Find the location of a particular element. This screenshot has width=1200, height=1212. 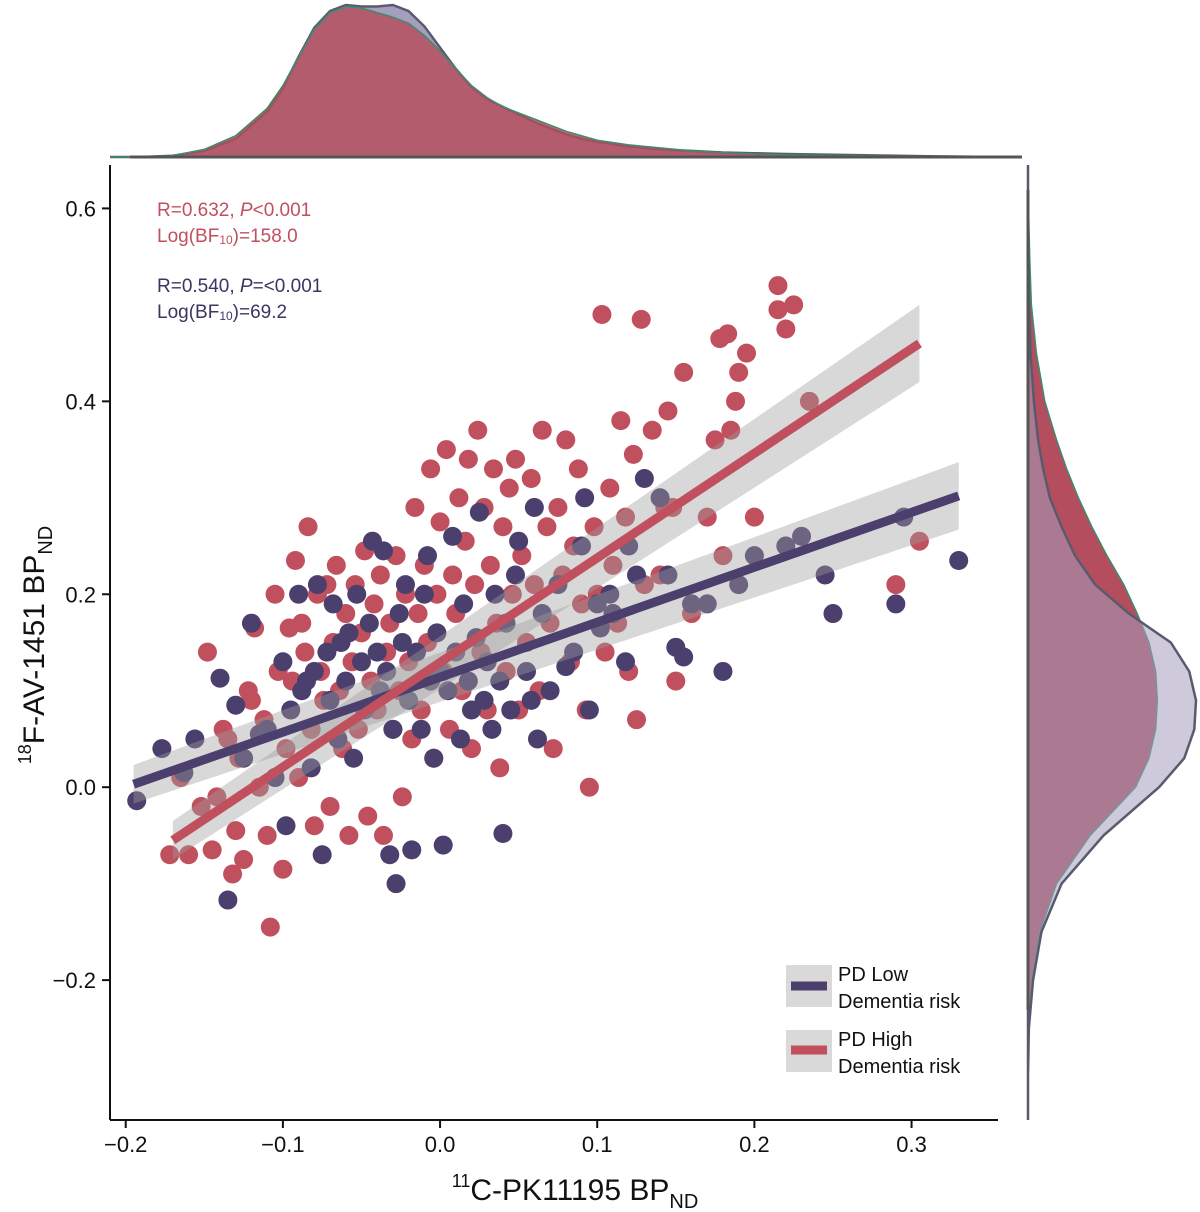

x-tick-label: 0.3 is located at coordinates (911, 1144).